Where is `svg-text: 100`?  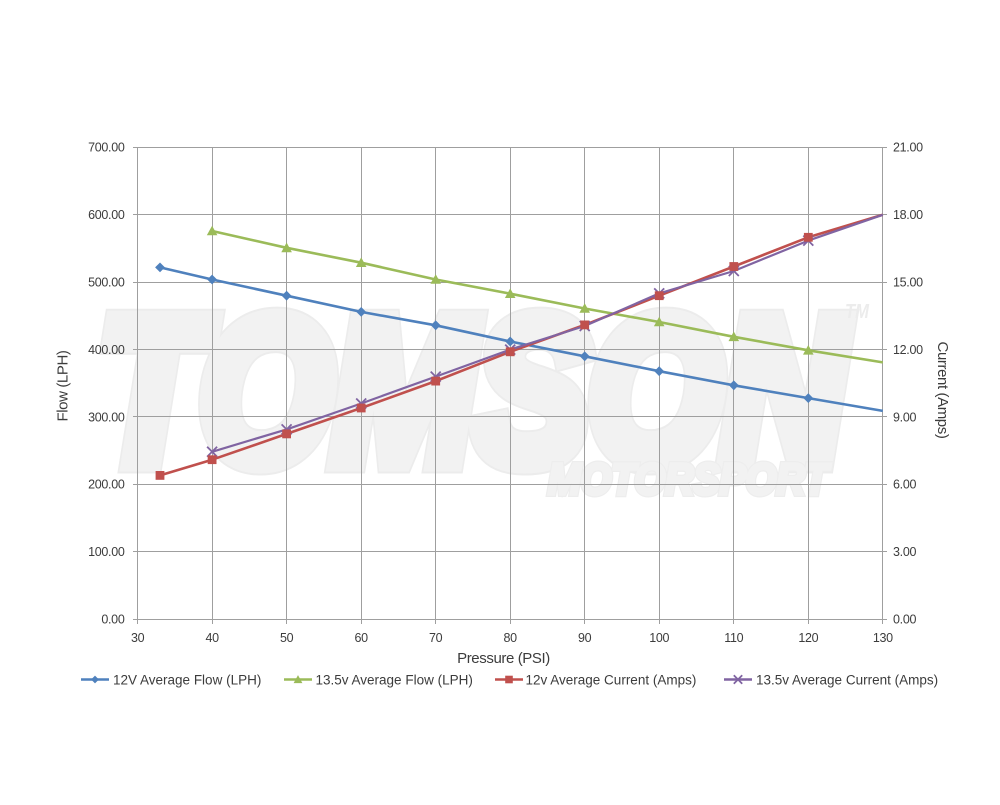
svg-text: 100 is located at coordinates (659, 638).